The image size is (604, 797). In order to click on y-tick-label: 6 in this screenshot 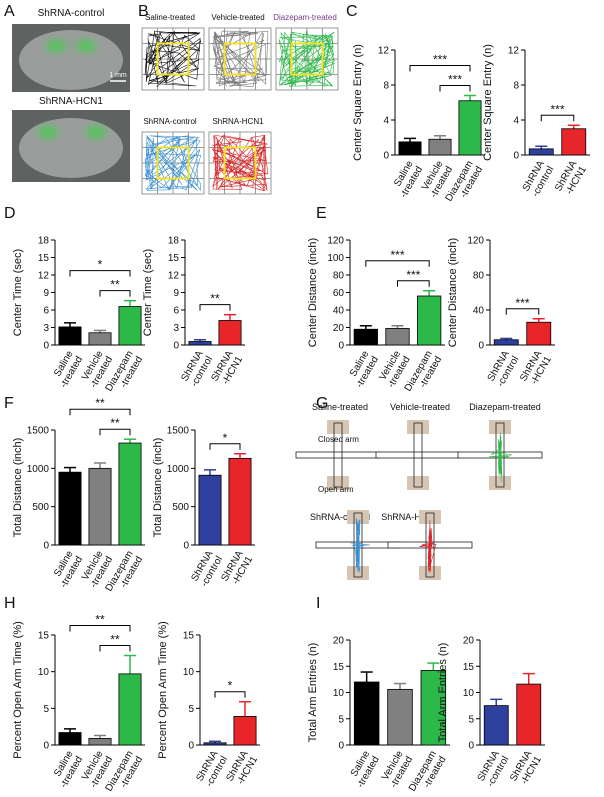, I will do `click(46, 311)`.